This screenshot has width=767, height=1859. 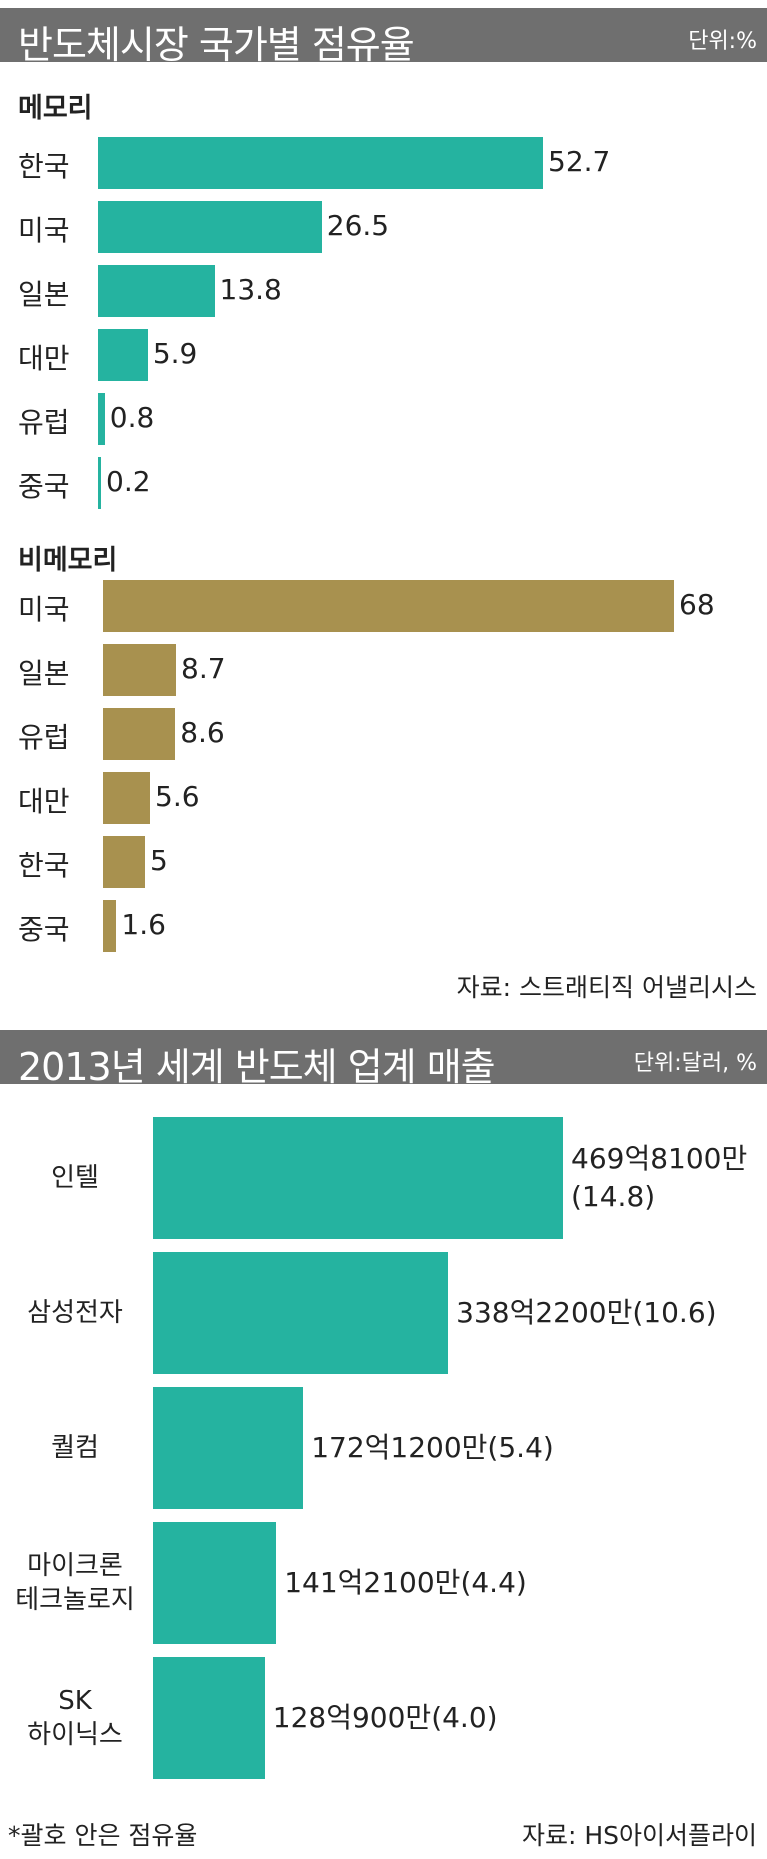 What do you see at coordinates (158, 860) in the screenshot?
I see `value-label: 5` at bounding box center [158, 860].